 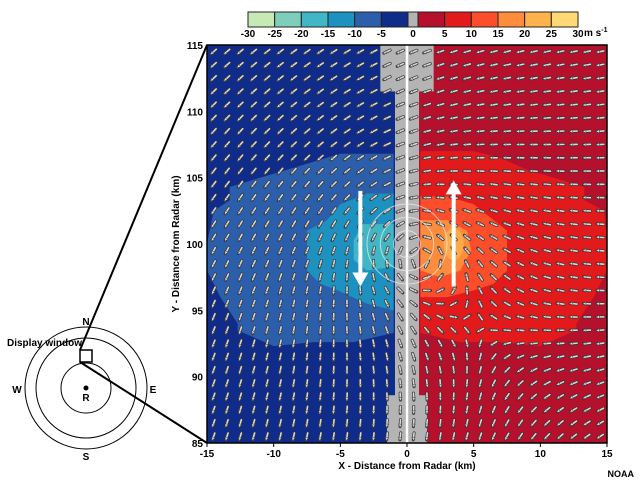 I want to click on radar-dot, so click(x=86, y=388).